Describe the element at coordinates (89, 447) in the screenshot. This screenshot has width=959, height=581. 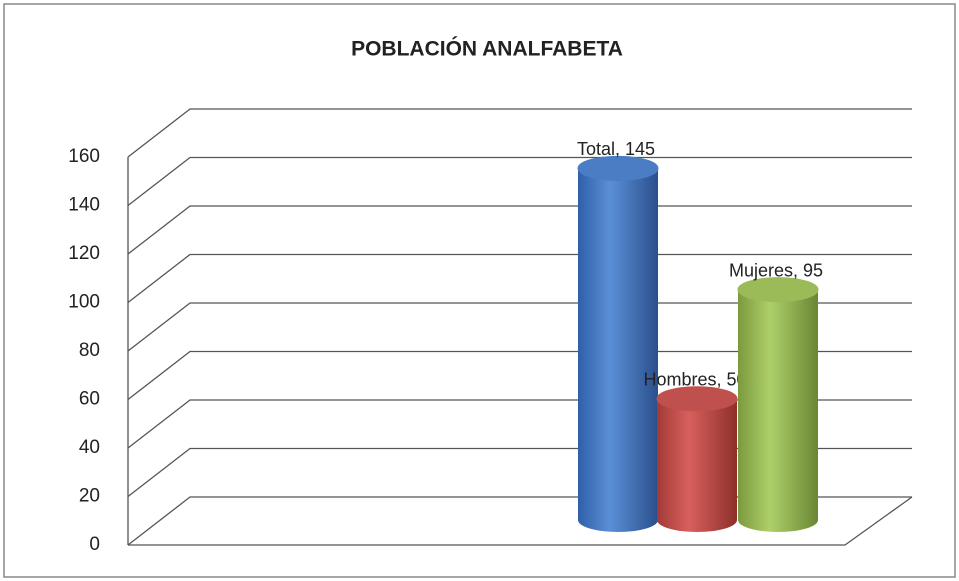
I see `y-tick-label: 40` at that location.